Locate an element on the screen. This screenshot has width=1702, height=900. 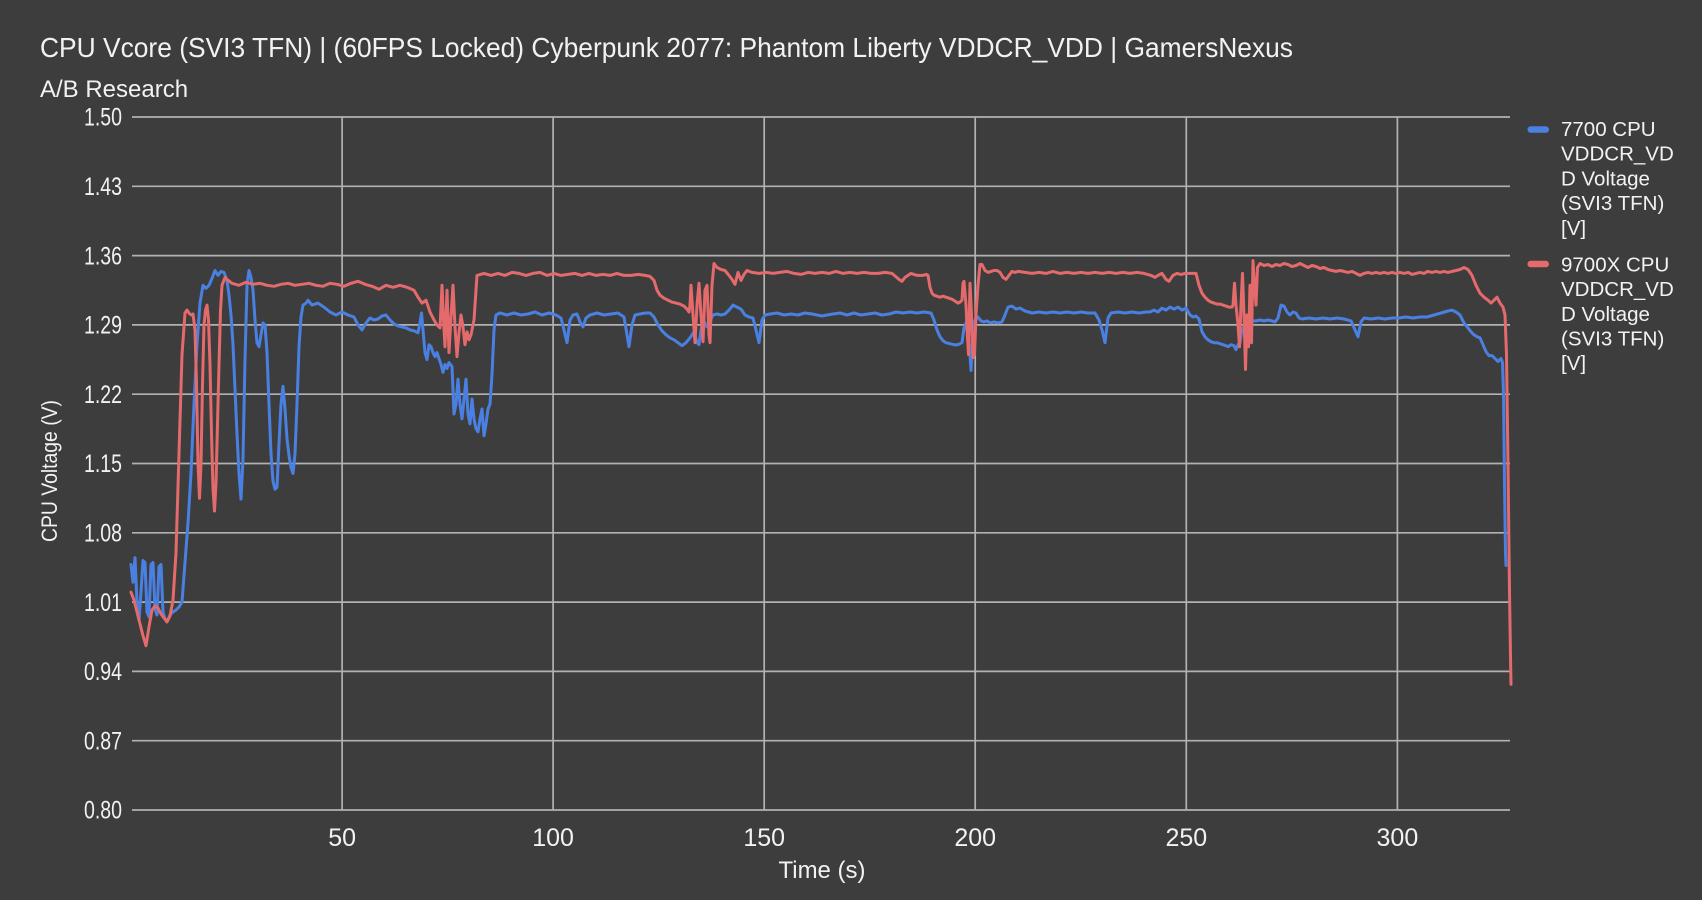
svg-text: A/B Research is located at coordinates (114, 89).